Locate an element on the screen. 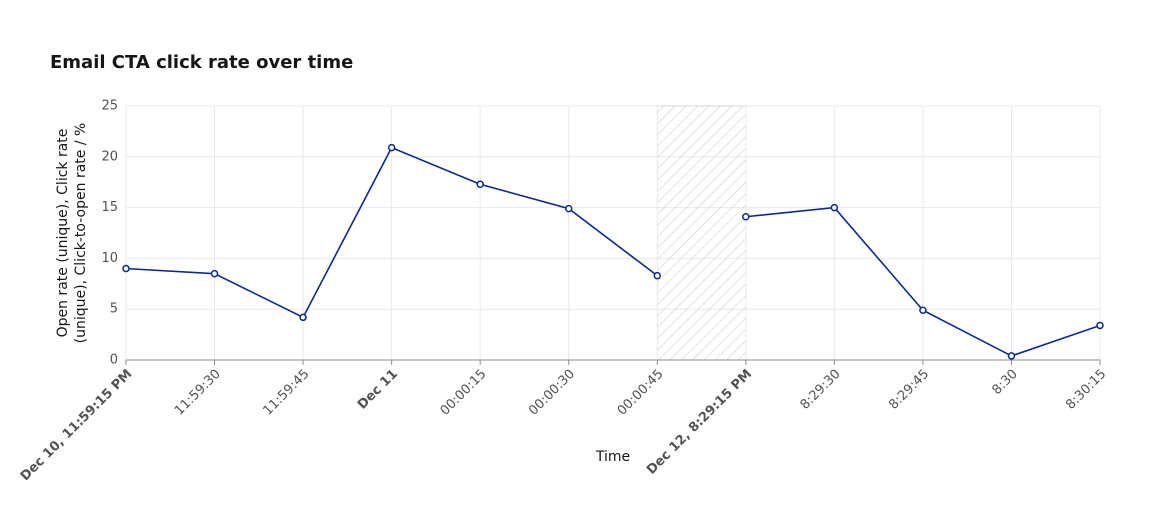 The image size is (1152, 515). y-tick-label: 5 is located at coordinates (114, 309).